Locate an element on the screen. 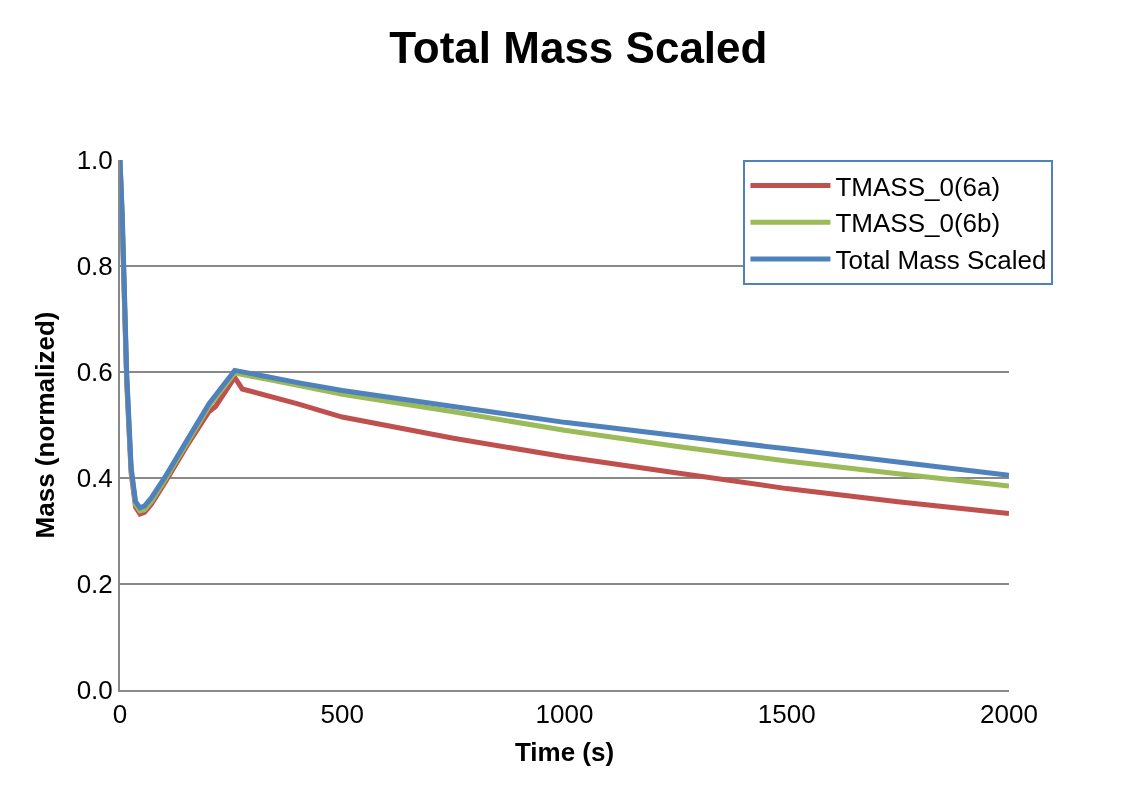 This screenshot has height=800, width=1134. y-tick-label: 1.0 is located at coordinates (94, 160).